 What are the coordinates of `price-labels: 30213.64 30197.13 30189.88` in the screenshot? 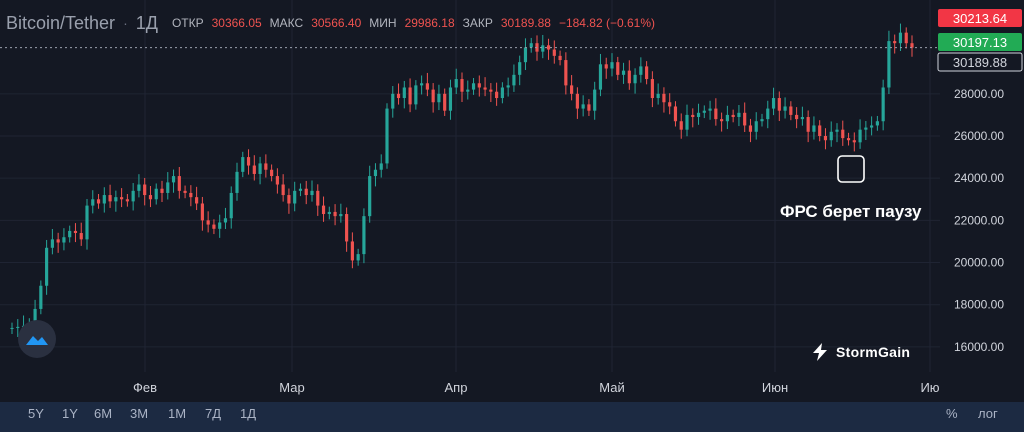 It's located at (980, 40).